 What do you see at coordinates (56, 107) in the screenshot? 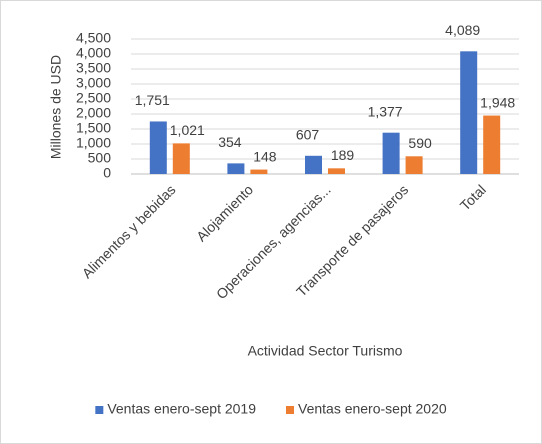
I see `y-axis-title: Millones de USD` at bounding box center [56, 107].